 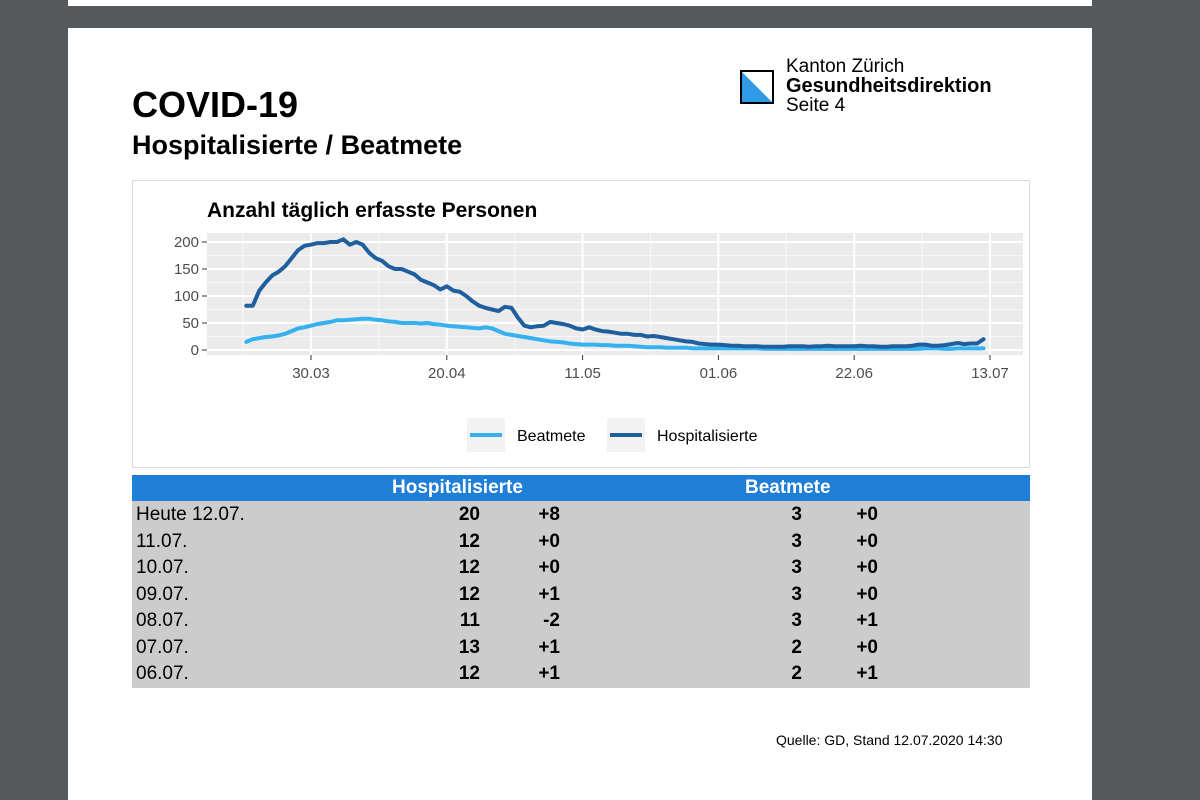 I want to click on previous-page-edge, so click(x=580, y=3).